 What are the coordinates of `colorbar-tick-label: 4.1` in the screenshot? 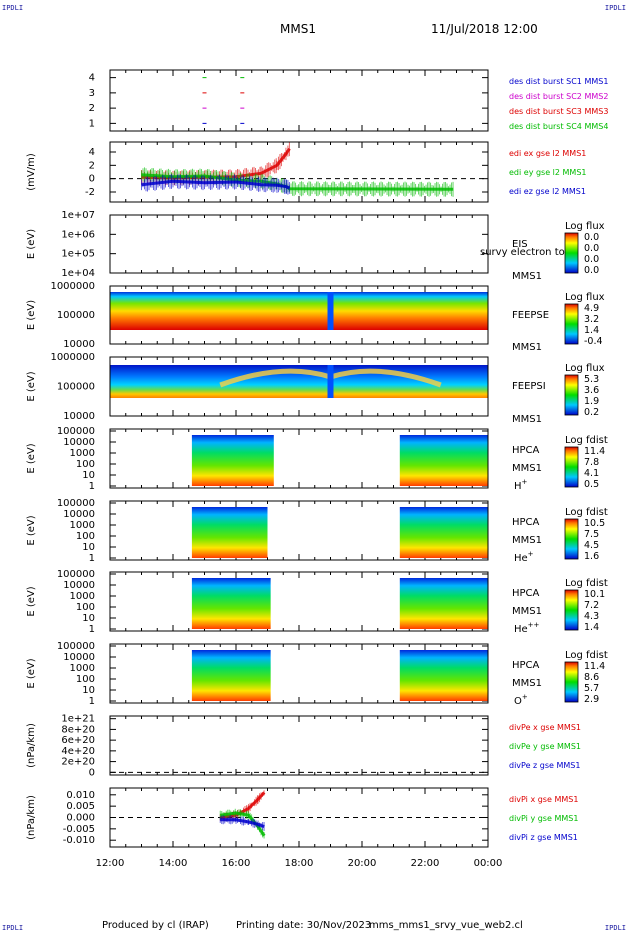 It's located at (591, 473).